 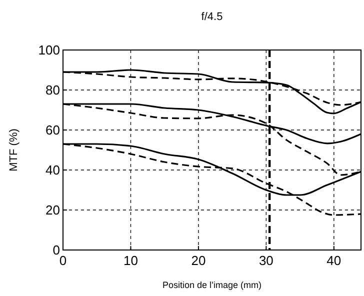 I want to click on x-tick-label: 20, so click(x=198, y=260).